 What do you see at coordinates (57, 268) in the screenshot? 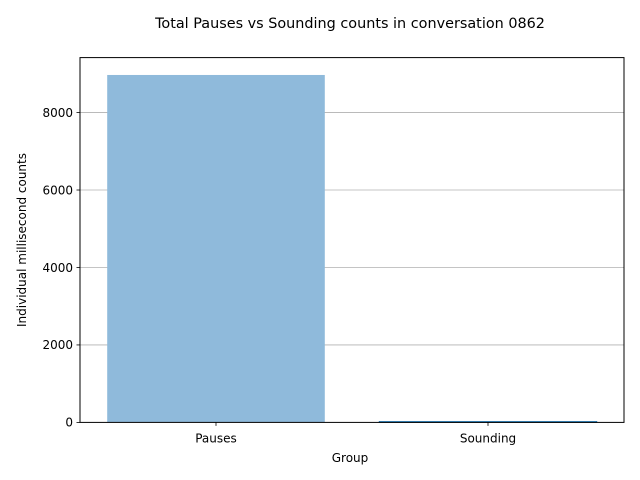
I see `y-tick-label: 4000` at bounding box center [57, 268].